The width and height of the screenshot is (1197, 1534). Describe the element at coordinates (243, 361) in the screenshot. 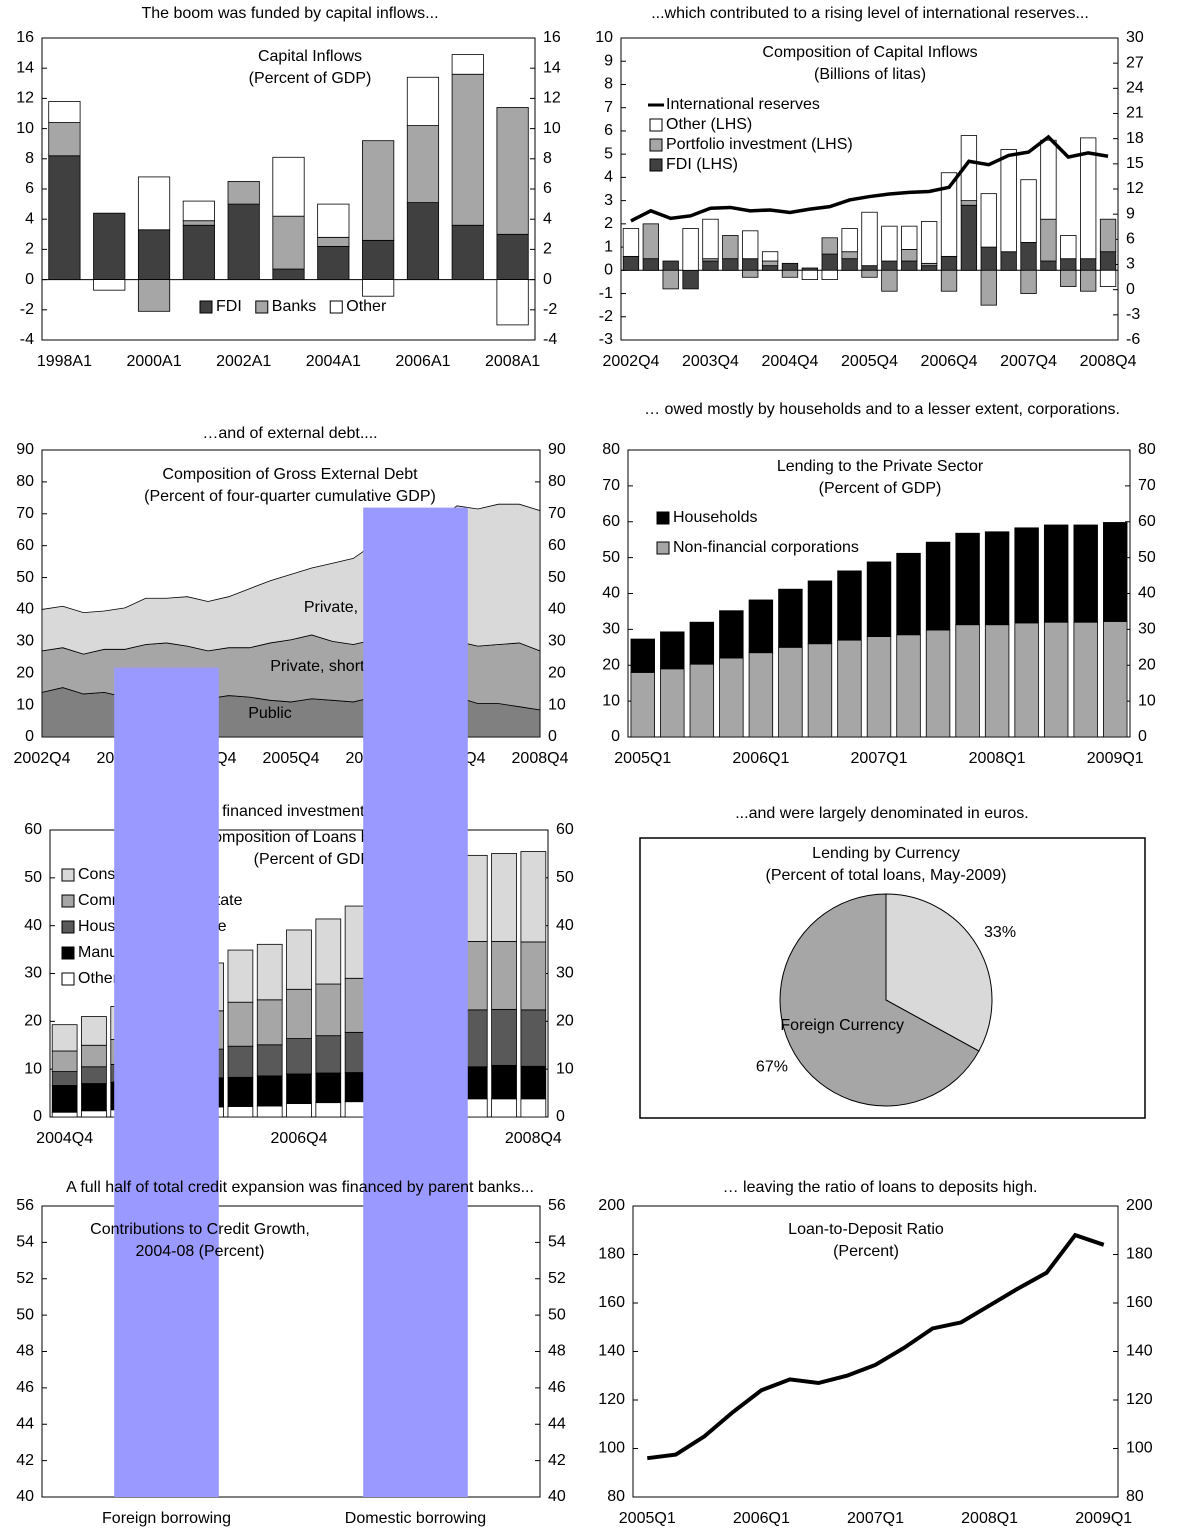

I see `x-tick-label: 2002A1` at that location.